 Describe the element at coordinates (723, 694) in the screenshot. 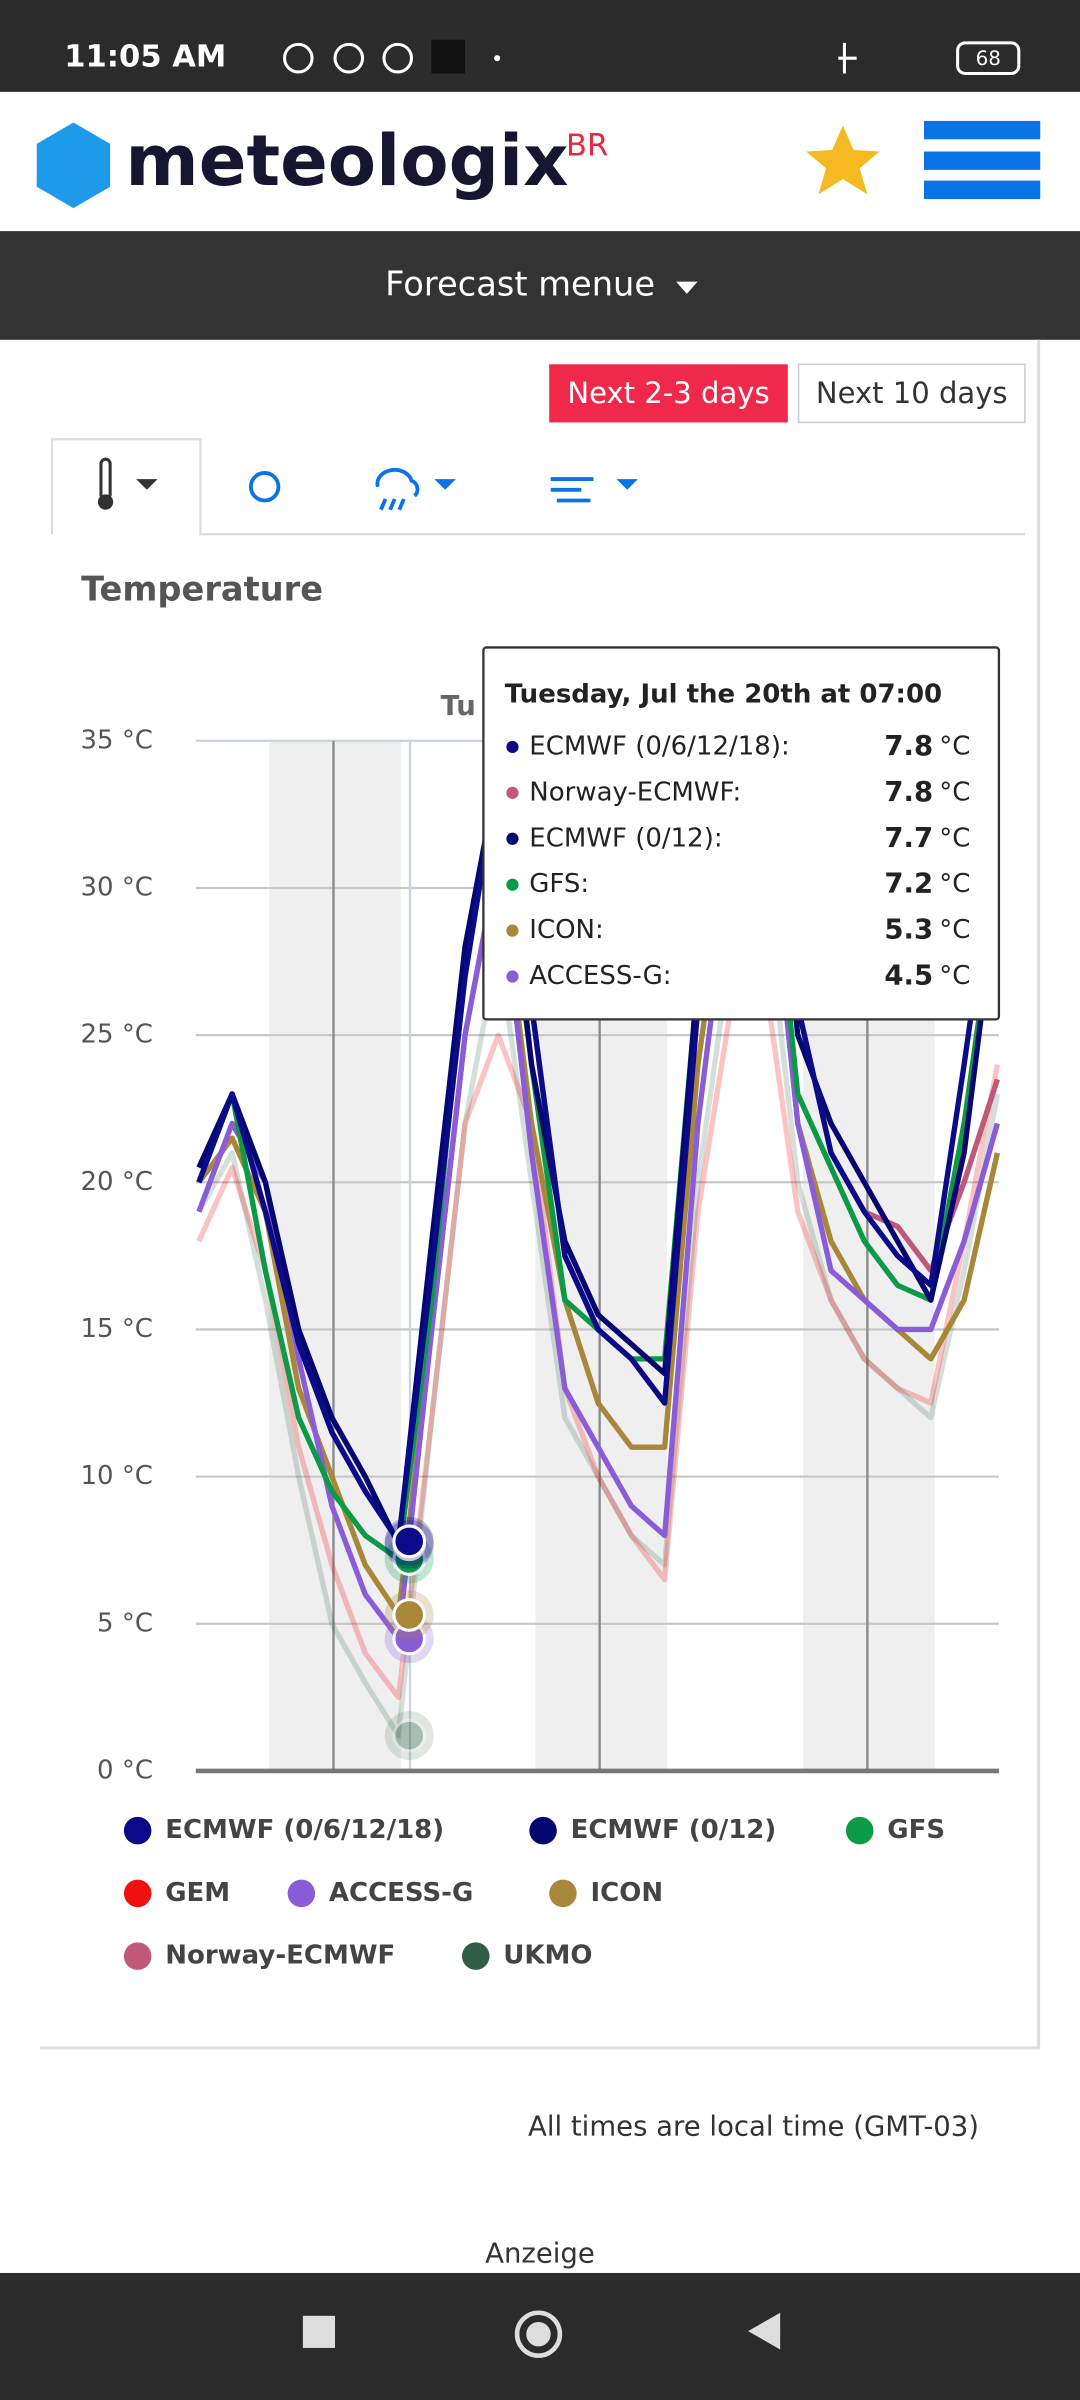

I see `tooltip-title: Tuesday, Jul the 20th at 07:00` at that location.